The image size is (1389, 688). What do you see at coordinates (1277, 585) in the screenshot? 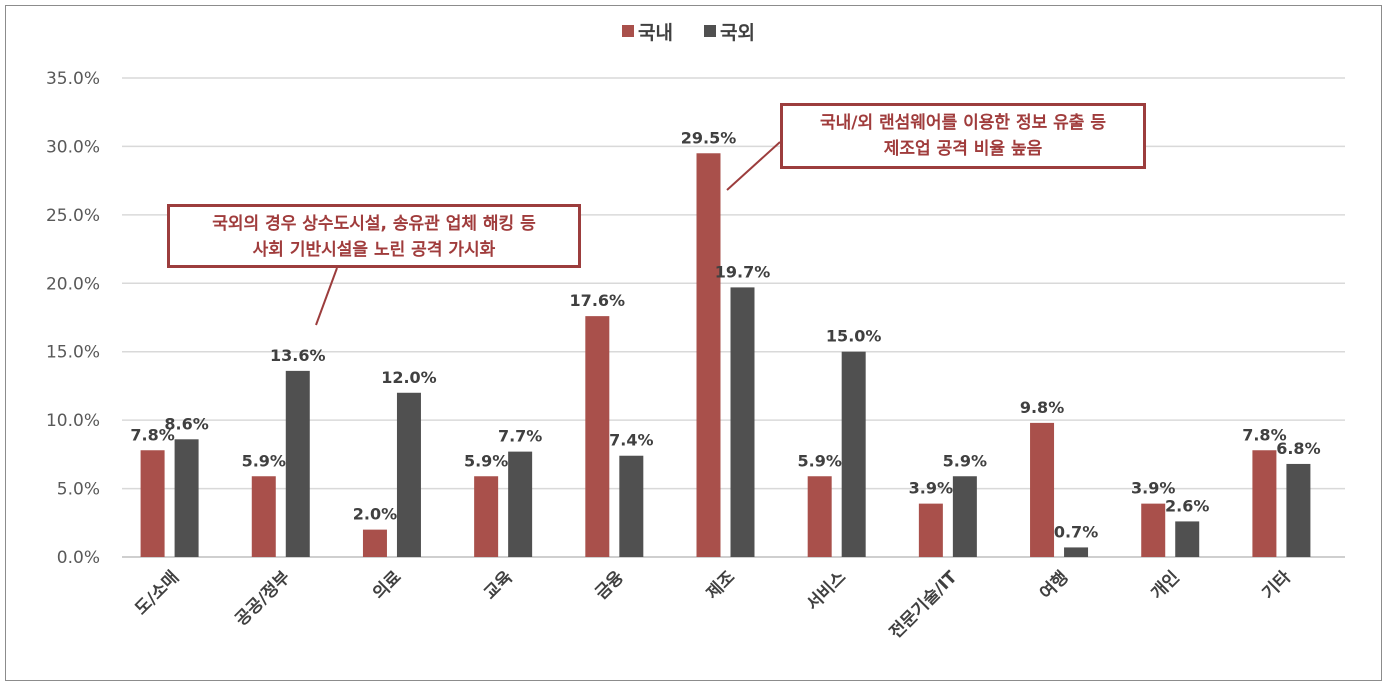
I see `x-tick-label: 기타` at bounding box center [1277, 585].